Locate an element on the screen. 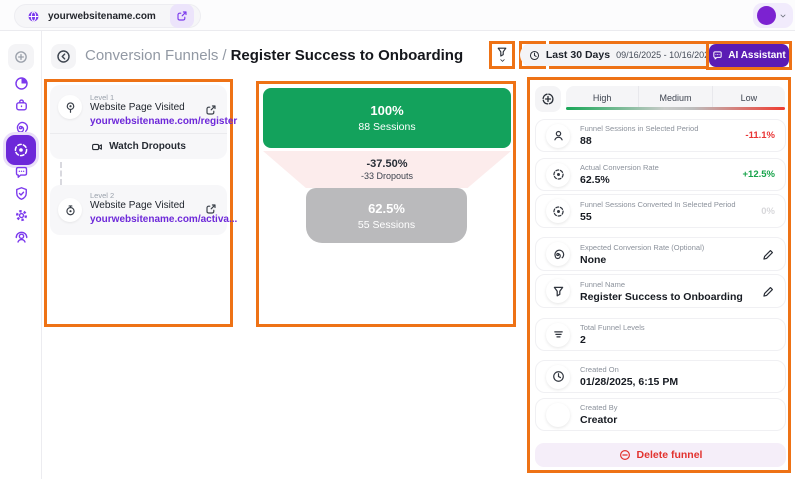 Image resolution: width=795 pixels, height=479 pixels. stat-value: 55 is located at coordinates (586, 216).